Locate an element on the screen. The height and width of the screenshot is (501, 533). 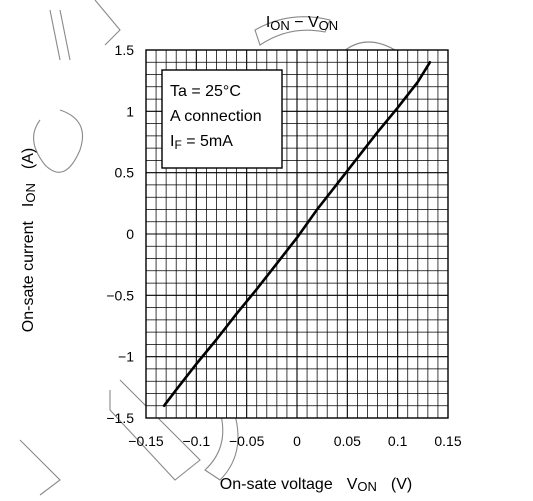
x-tick-label: −0.1 is located at coordinates (197, 441).